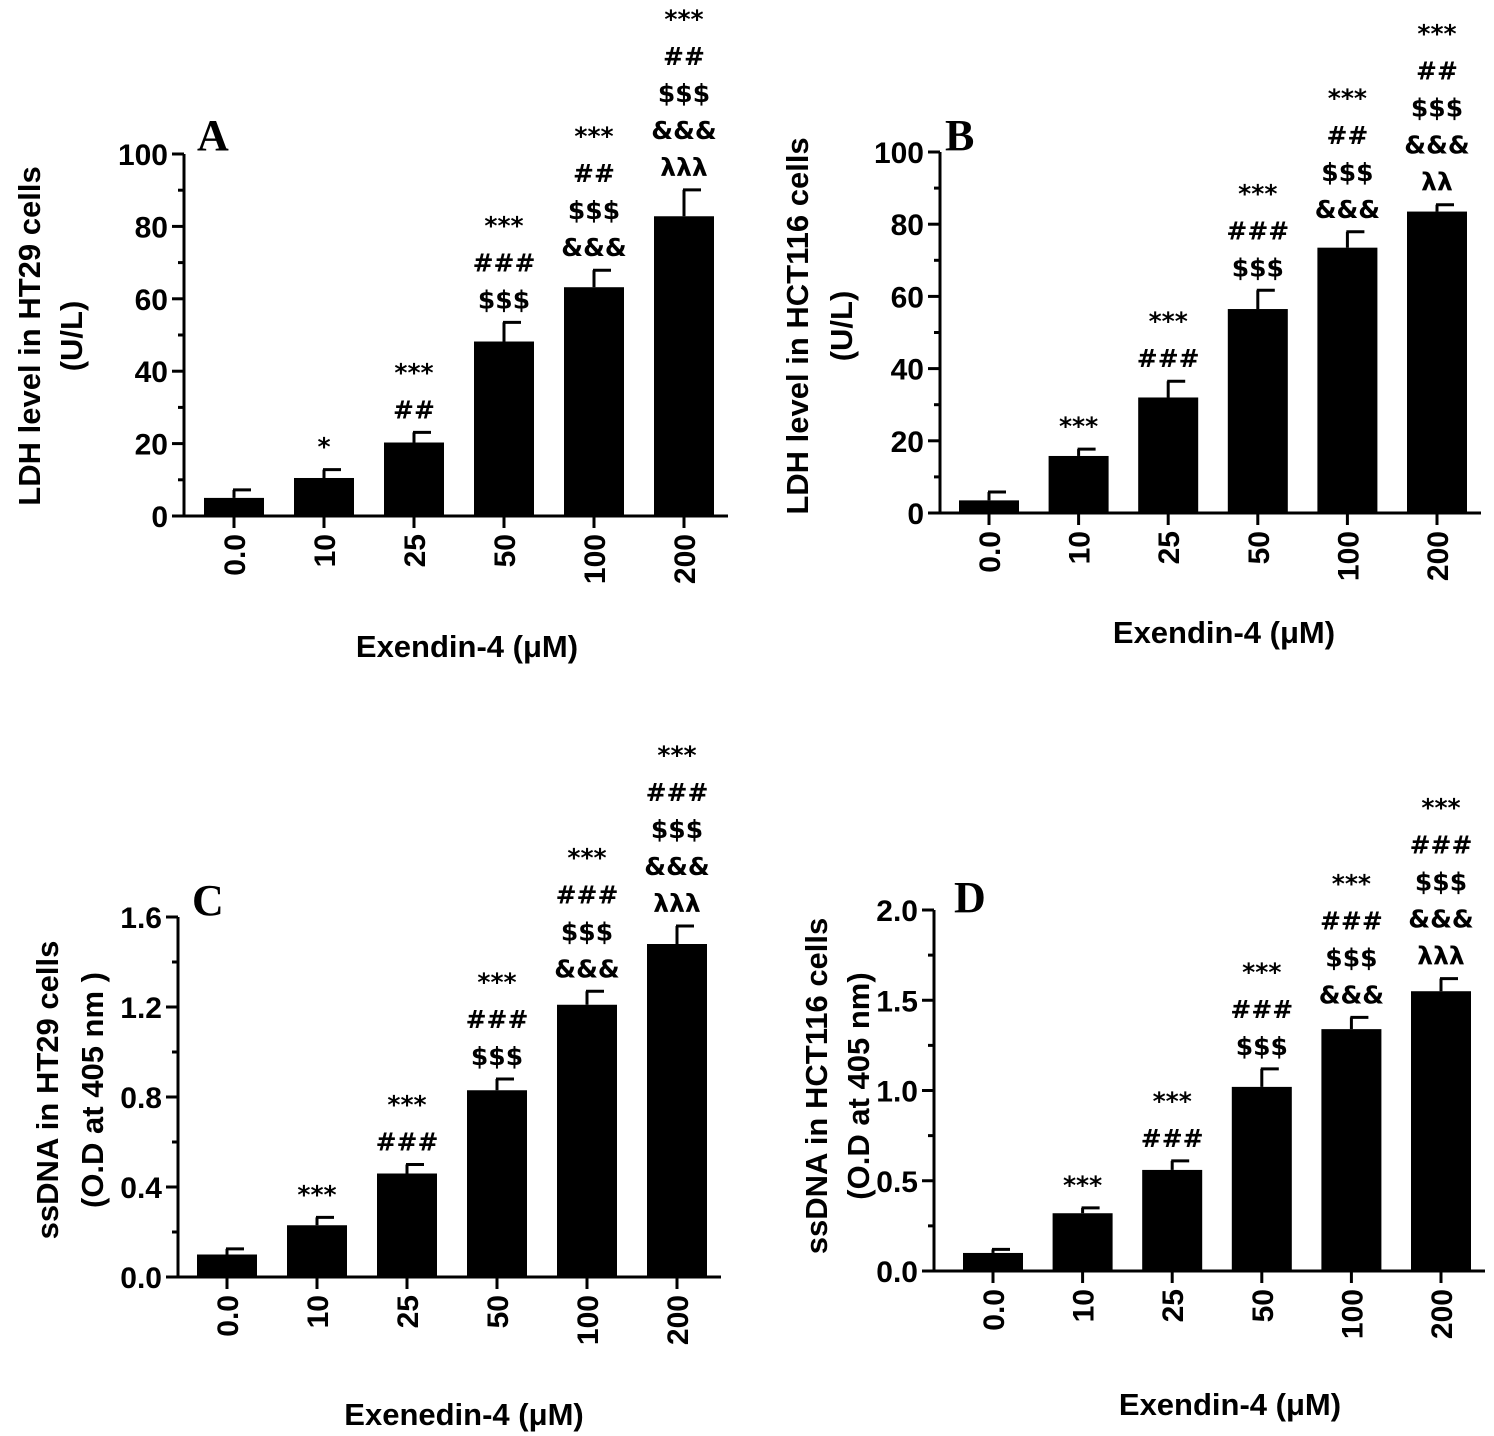 The image size is (1494, 1436). I want to click on panel-b-x-tick-label: 50, so click(1259, 547).